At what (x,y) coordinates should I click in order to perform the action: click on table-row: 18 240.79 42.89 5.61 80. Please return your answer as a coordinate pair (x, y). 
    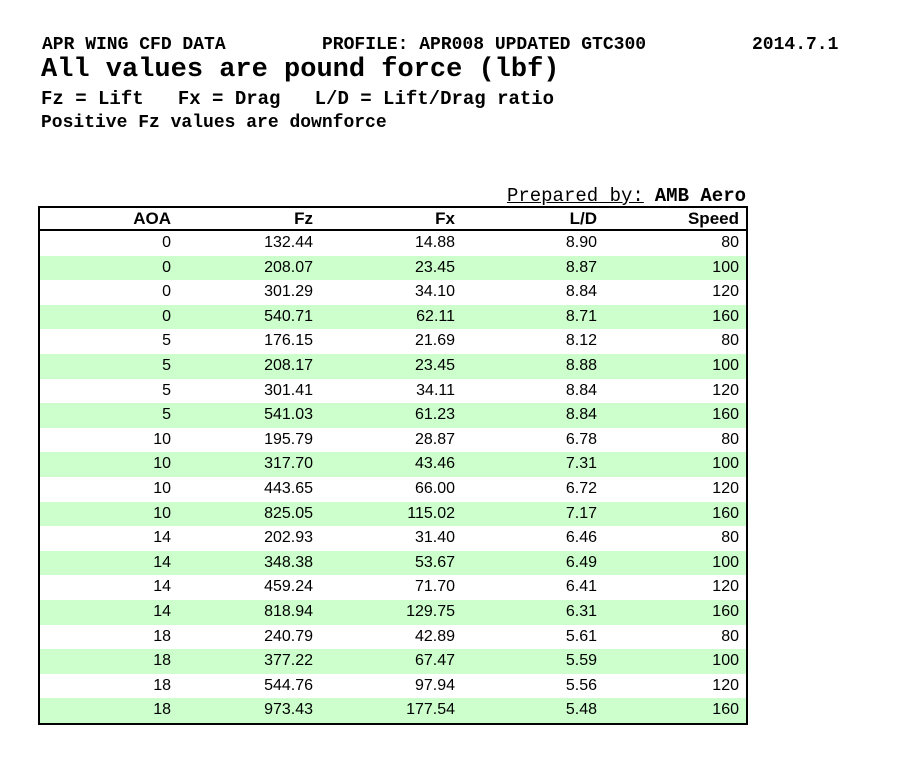
    Looking at the image, I should click on (393, 637).